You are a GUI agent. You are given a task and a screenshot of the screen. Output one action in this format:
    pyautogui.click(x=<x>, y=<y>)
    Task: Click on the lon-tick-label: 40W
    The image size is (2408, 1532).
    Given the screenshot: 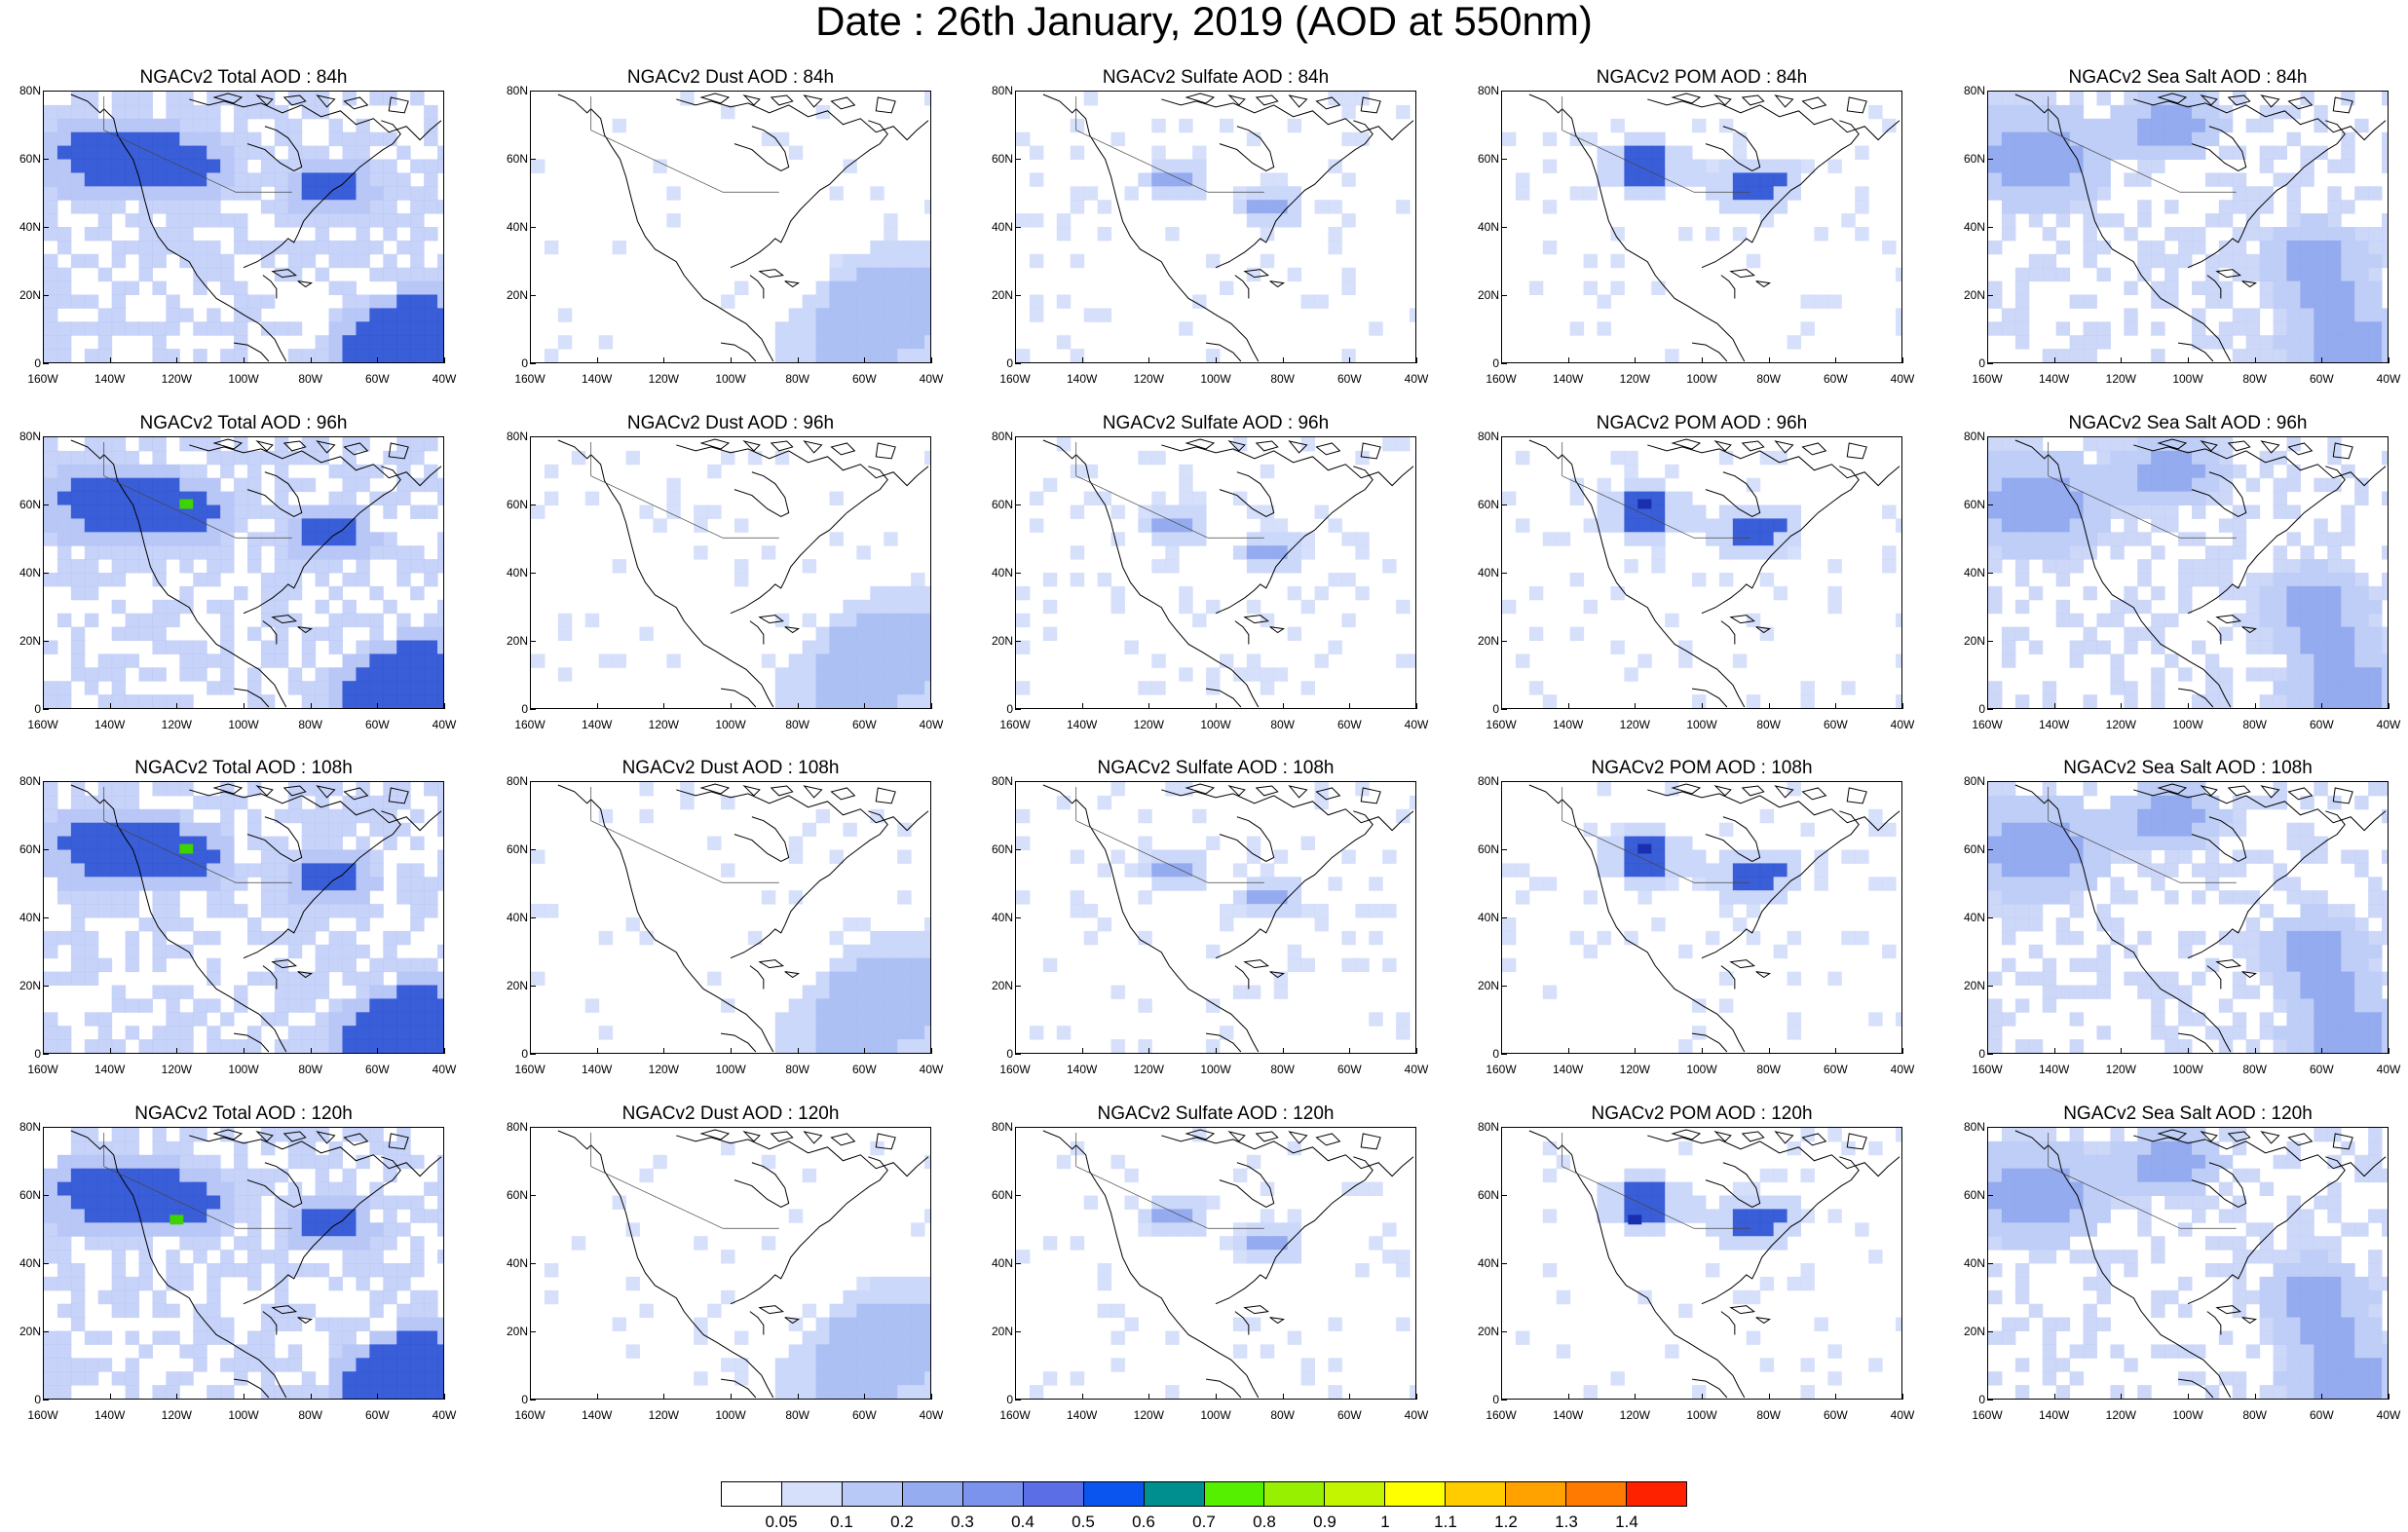 What is the action you would take?
    pyautogui.click(x=1902, y=1415)
    